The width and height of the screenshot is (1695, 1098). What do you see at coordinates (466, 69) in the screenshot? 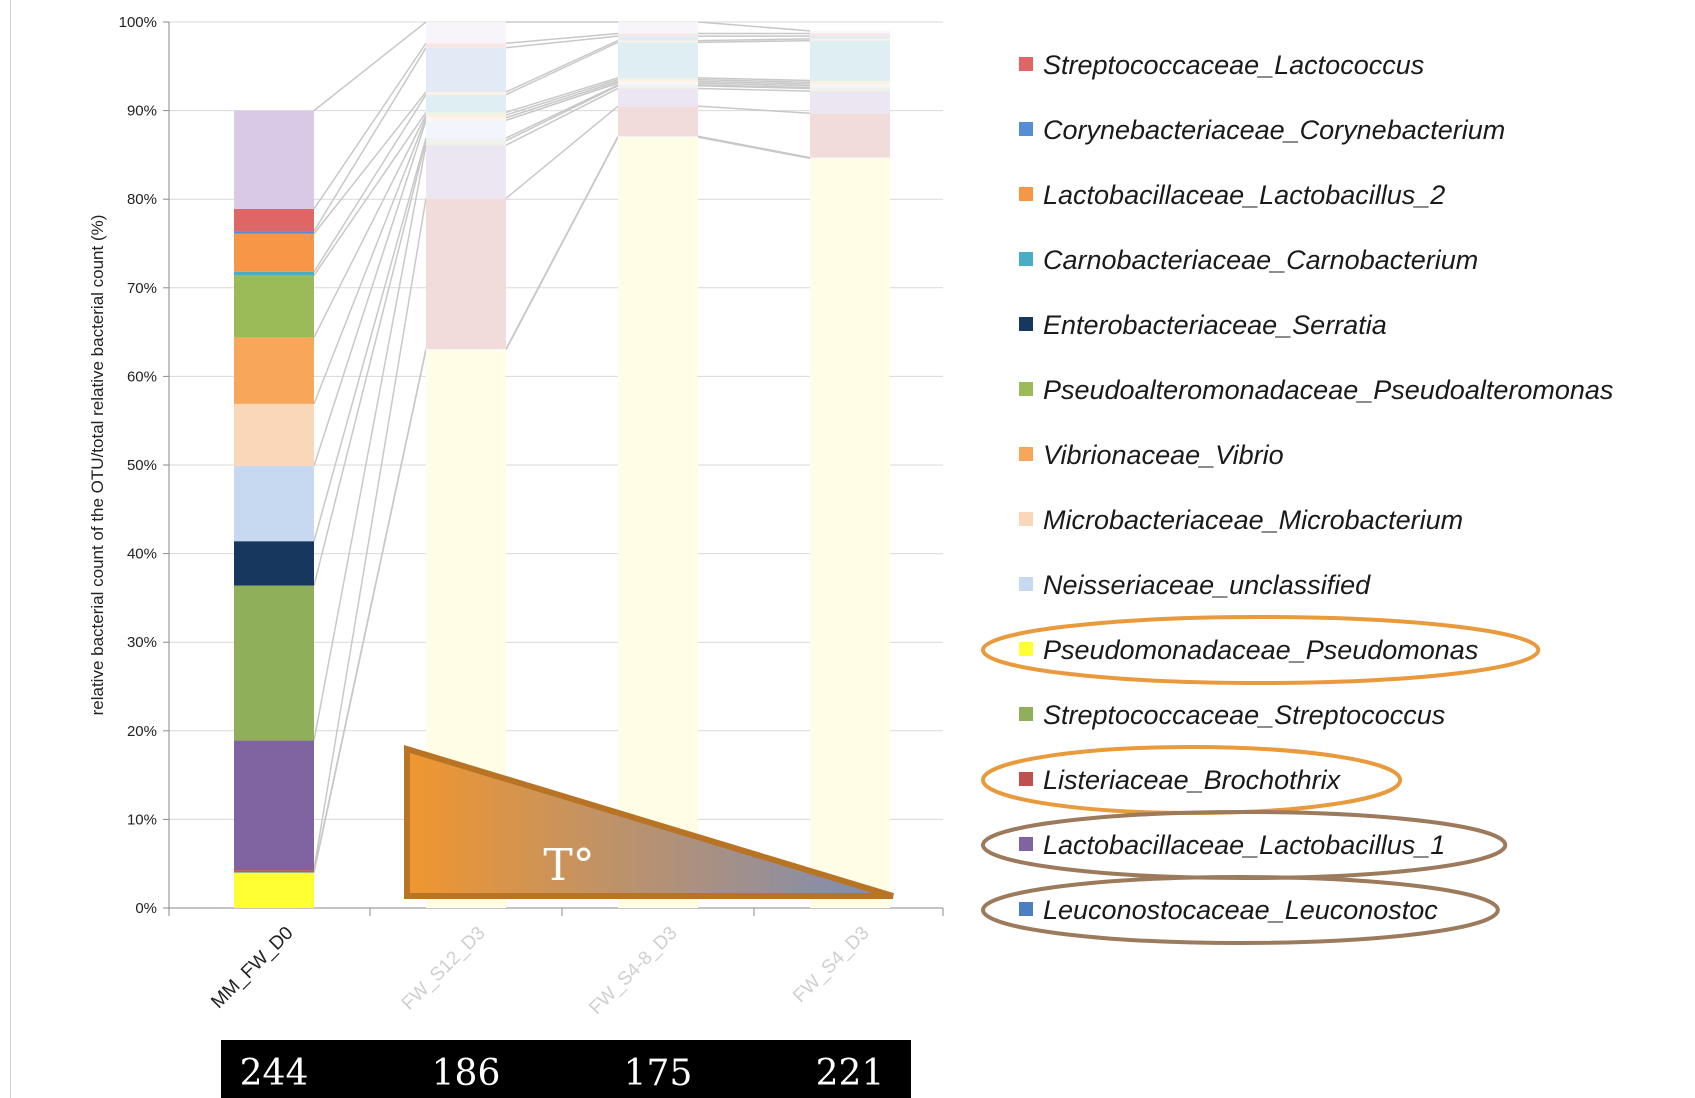
I see `bar-segment-corynebacteriaceae-corynebacterium-fw-s12-d3` at bounding box center [466, 69].